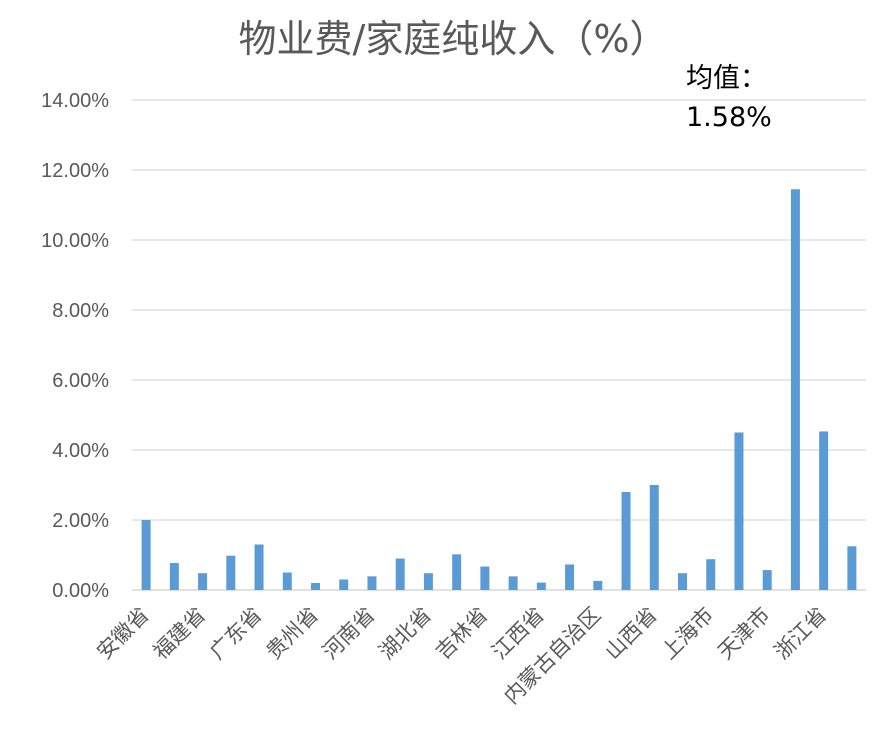  I want to click on x-tick-label: 贵州省, so click(293, 634).